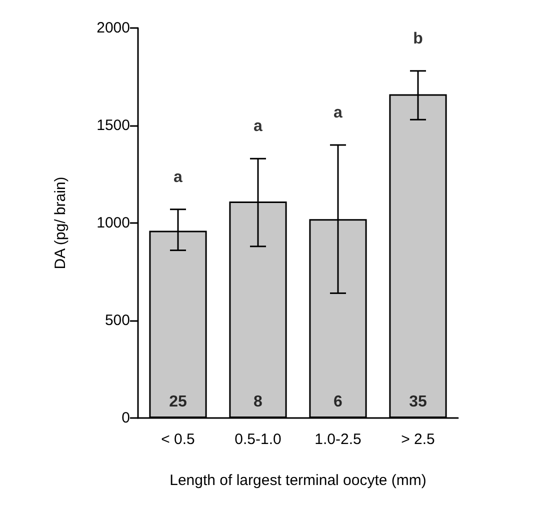  I want to click on annotation: b, so click(418, 39).